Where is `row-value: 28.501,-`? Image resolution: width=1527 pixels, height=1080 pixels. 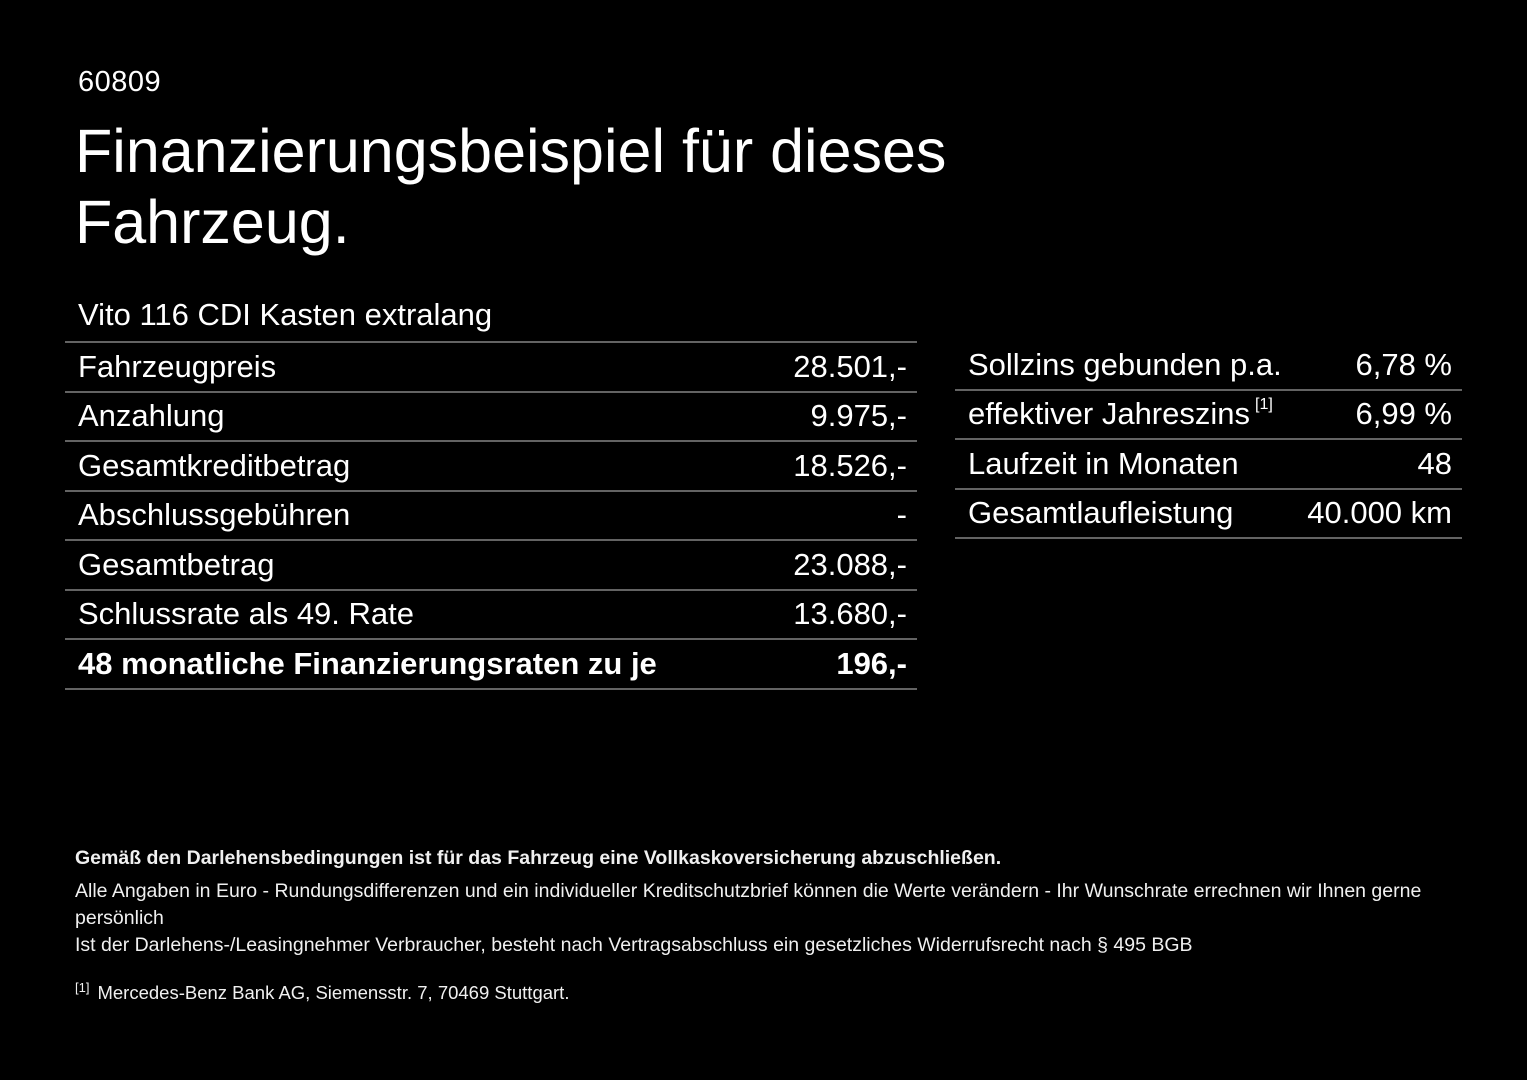
row-value: 28.501,- is located at coordinates (850, 366).